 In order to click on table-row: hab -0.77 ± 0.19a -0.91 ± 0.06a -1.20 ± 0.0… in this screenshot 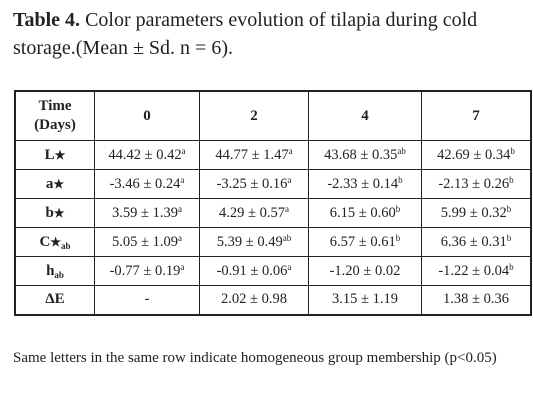, I will do `click(273, 271)`.